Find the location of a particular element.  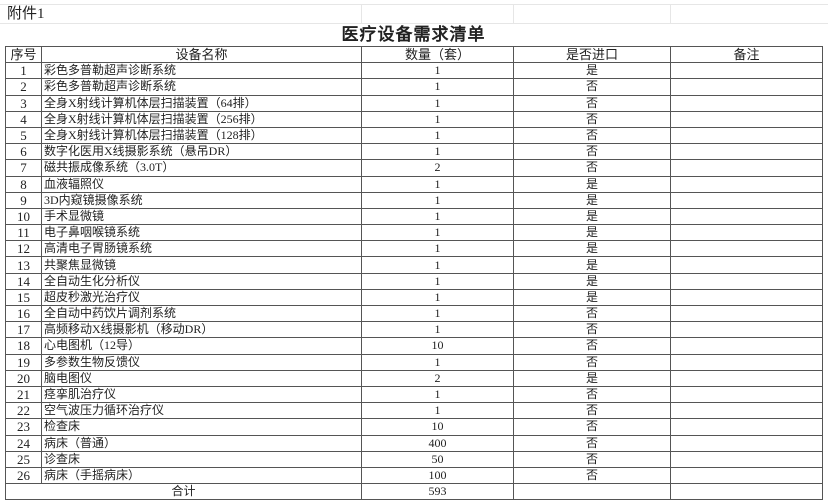

seq-cell: 18 is located at coordinates (23, 346).